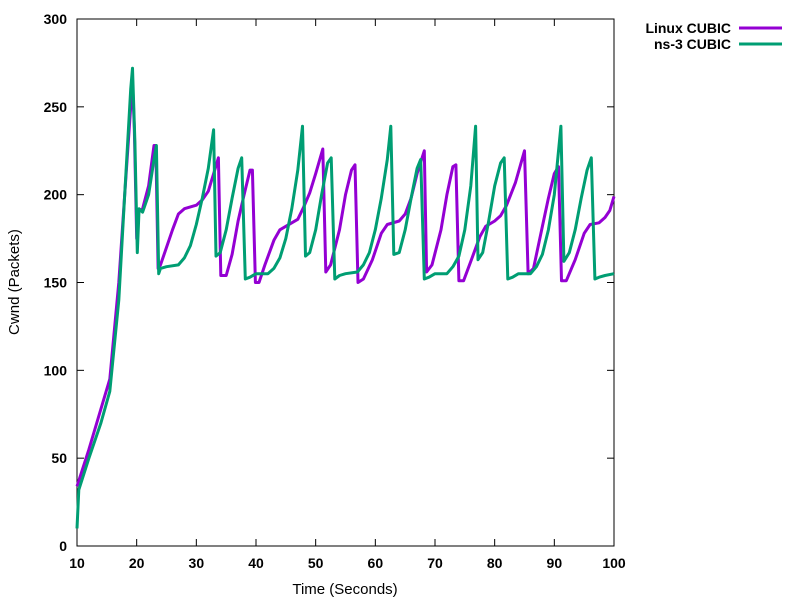 This screenshot has width=800, height=600. I want to click on y-axis-title: Cwnd (Packets), so click(14, 282).